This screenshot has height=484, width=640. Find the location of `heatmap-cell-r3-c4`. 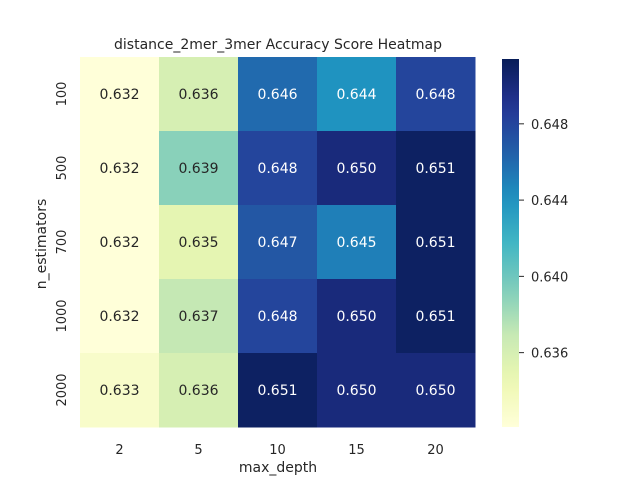

heatmap-cell-r3-c4 is located at coordinates (436, 316).